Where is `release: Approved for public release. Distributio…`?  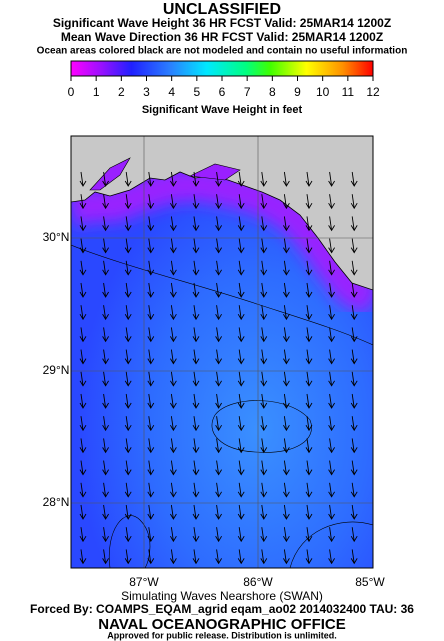 release: Approved for public release. Distributio… is located at coordinates (222, 635).